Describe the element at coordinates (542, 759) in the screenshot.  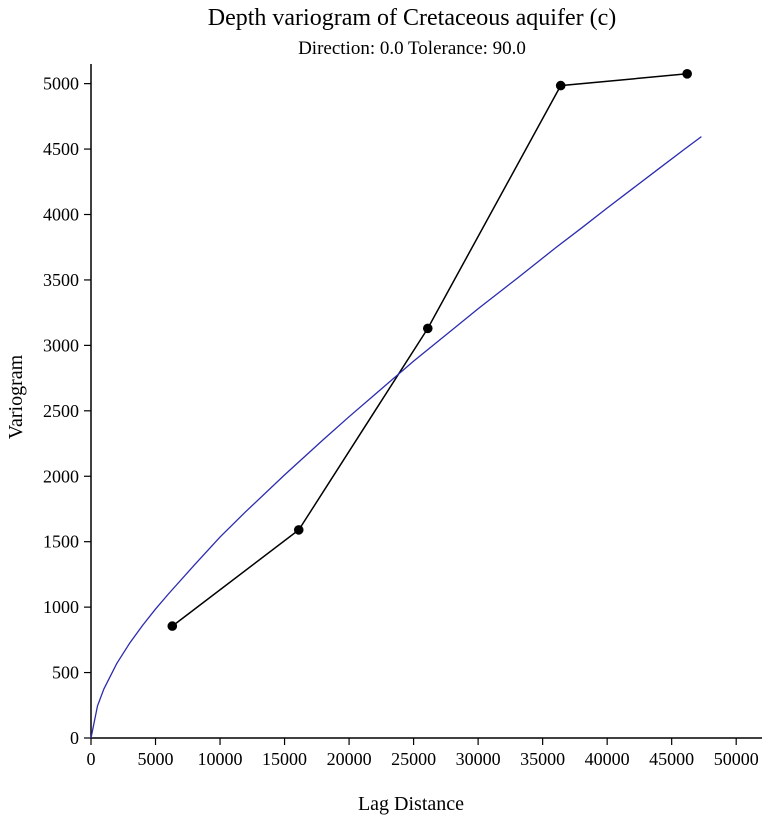
I see `x-tick-label: 35000` at that location.